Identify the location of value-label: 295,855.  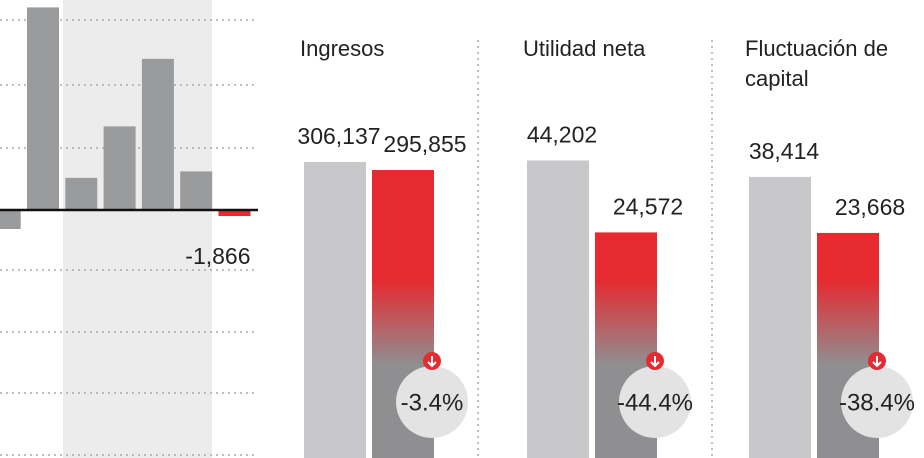
(424, 144).